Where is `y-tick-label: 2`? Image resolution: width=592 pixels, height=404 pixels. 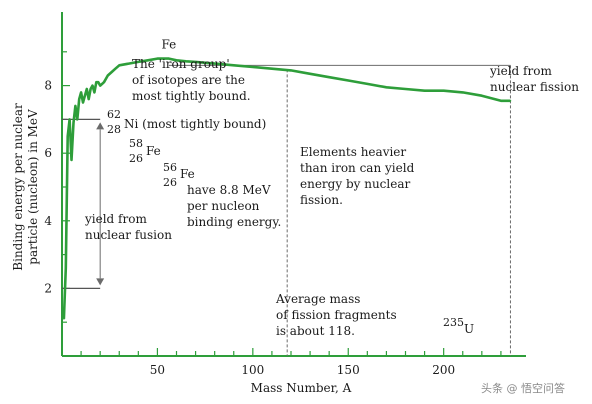
y-tick-label: 2 is located at coordinates (48, 288).